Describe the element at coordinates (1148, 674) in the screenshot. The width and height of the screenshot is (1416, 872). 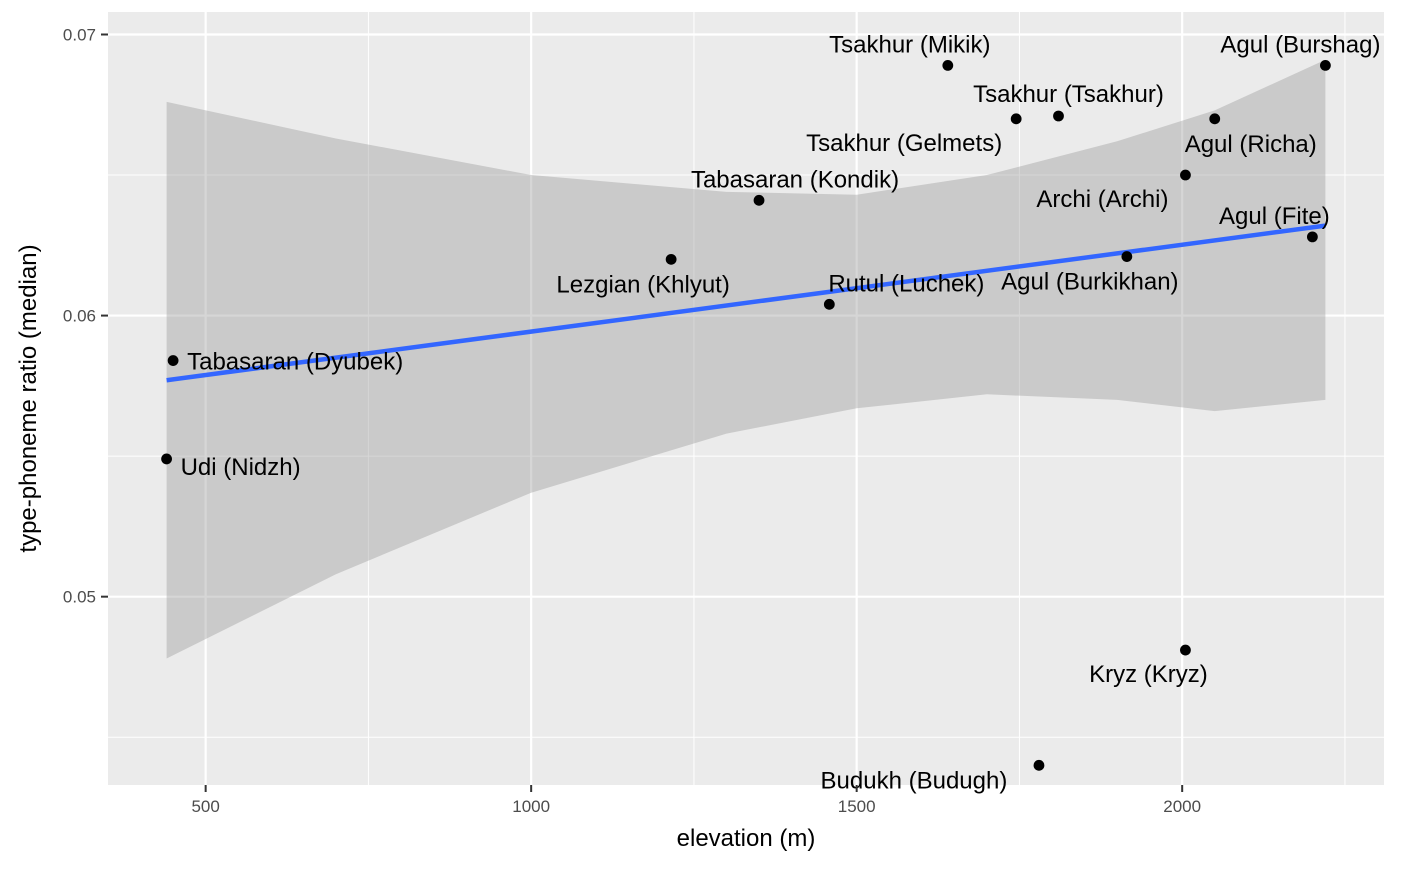
I see `point-label: Kryz (Kryz)` at that location.